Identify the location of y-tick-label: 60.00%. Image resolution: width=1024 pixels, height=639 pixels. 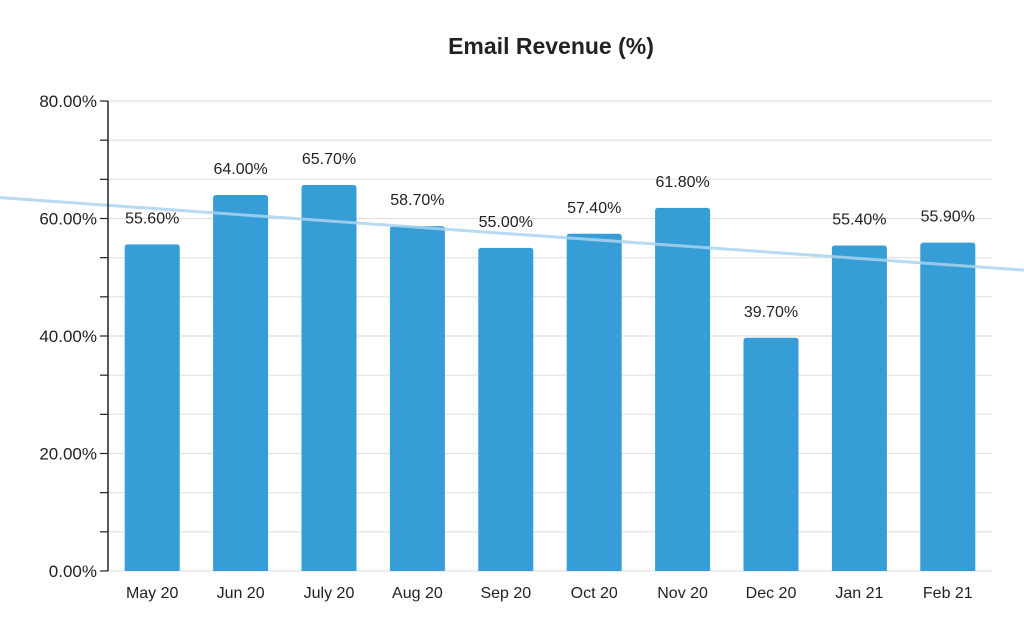
(68, 219).